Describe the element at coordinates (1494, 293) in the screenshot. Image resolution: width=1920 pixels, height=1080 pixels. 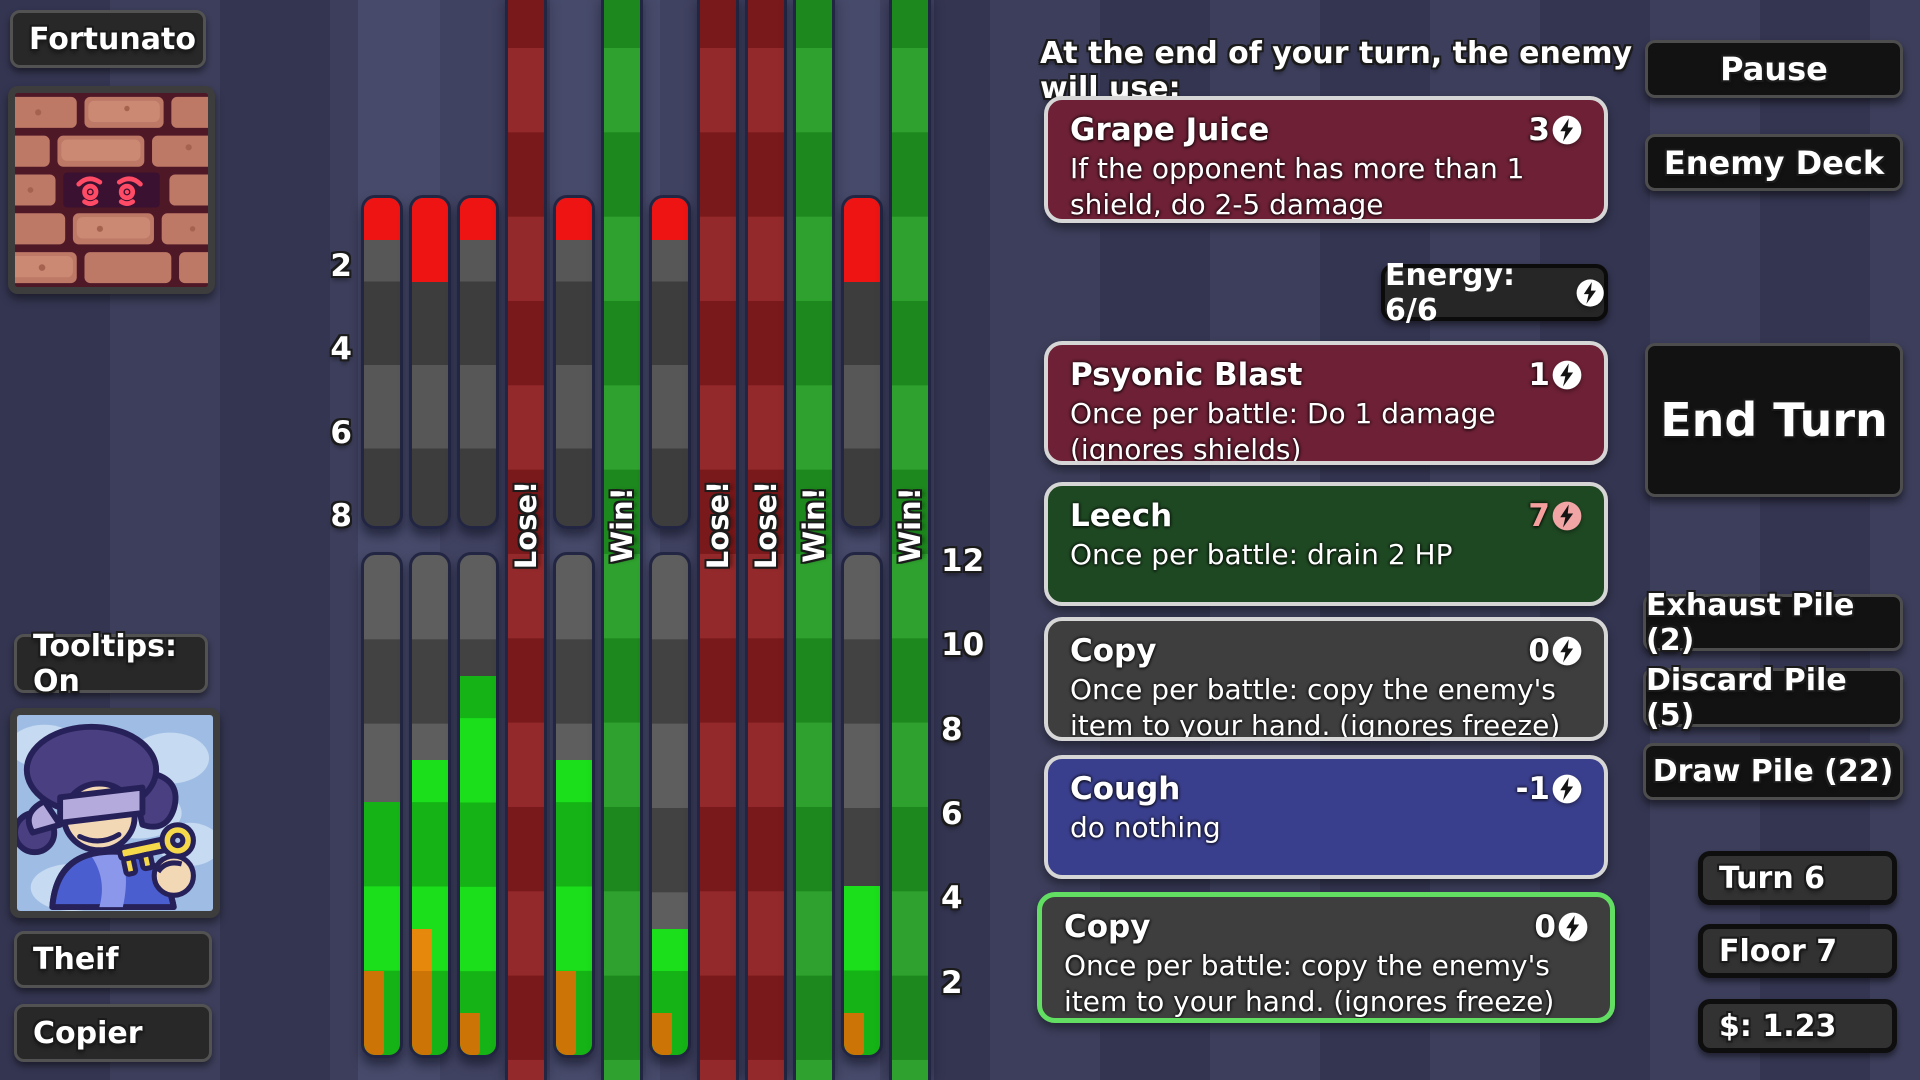
I see `energy-badge: Energy: 6/6` at that location.